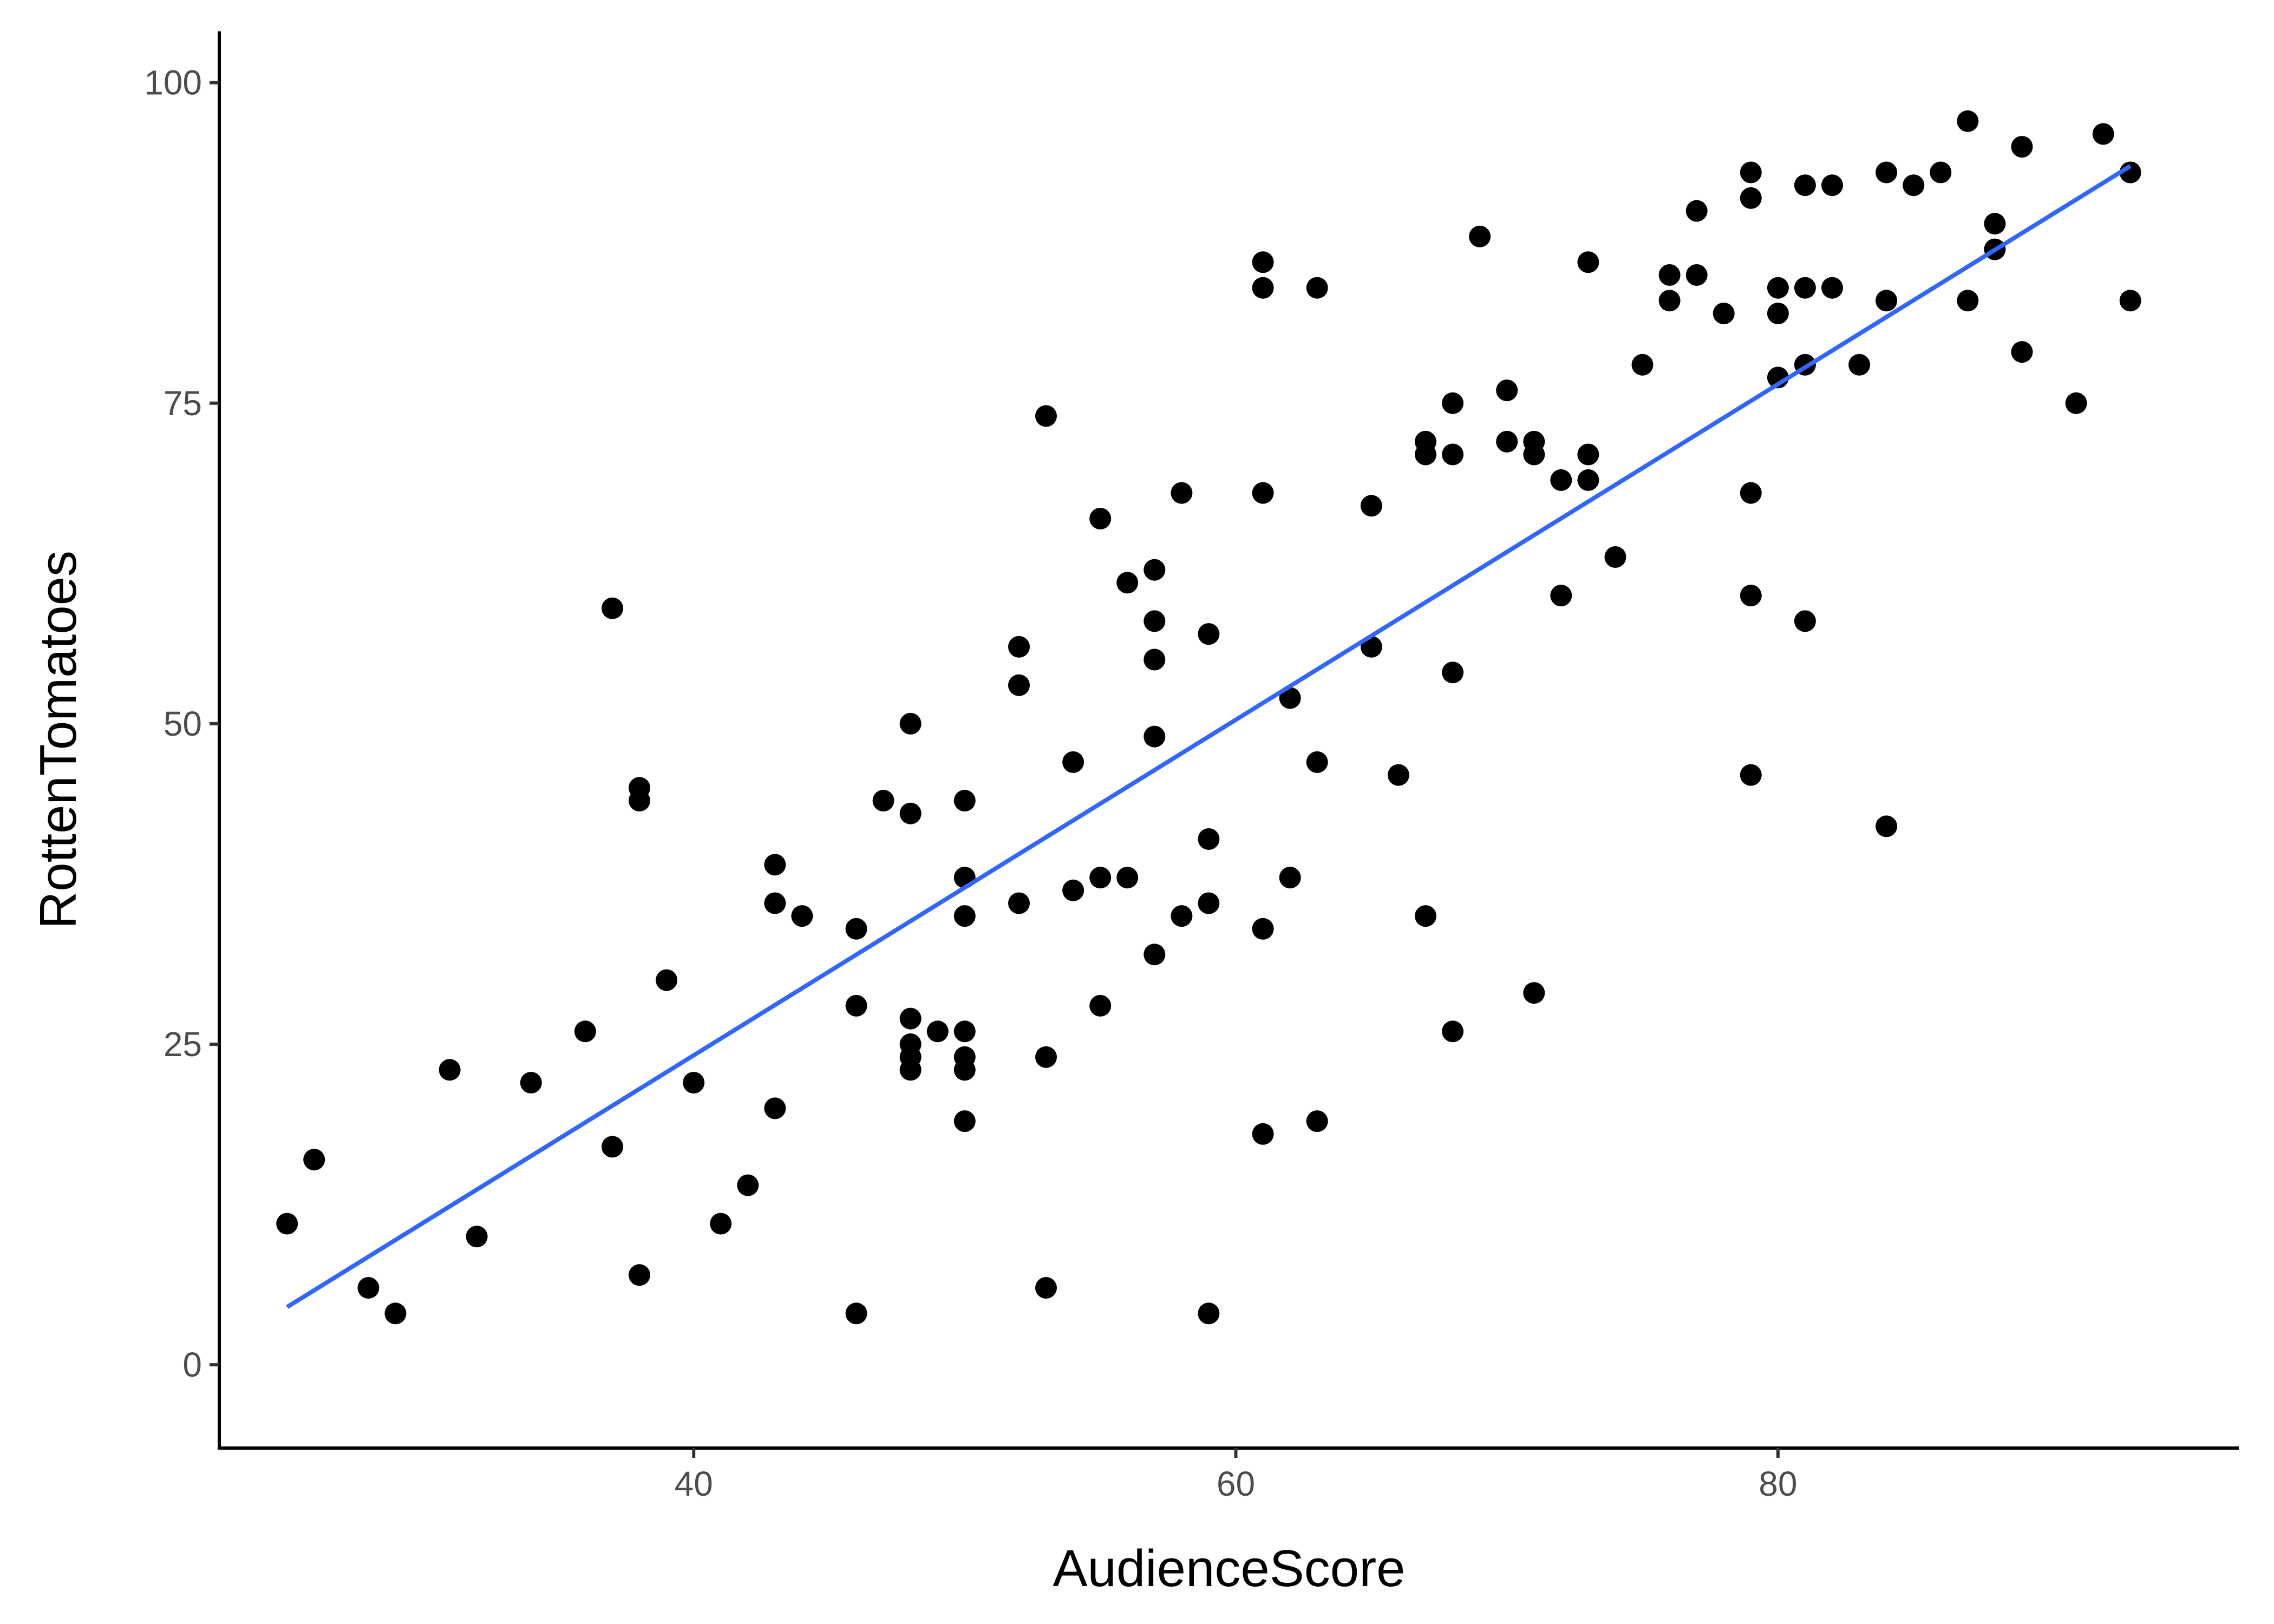 This screenshot has width=2274, height=1624. Describe the element at coordinates (1236, 1475) in the screenshot. I see `x-axis-ticks: 40 60 80` at that location.